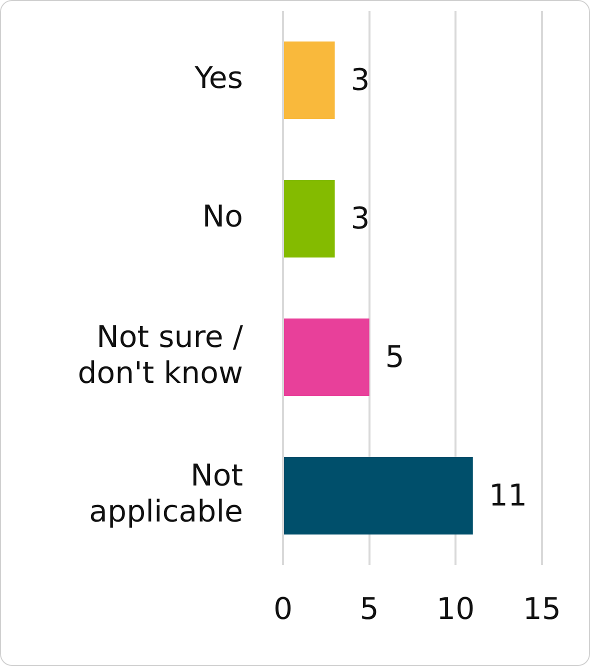  Describe the element at coordinates (394, 358) in the screenshot. I see `data-label: 5` at that location.